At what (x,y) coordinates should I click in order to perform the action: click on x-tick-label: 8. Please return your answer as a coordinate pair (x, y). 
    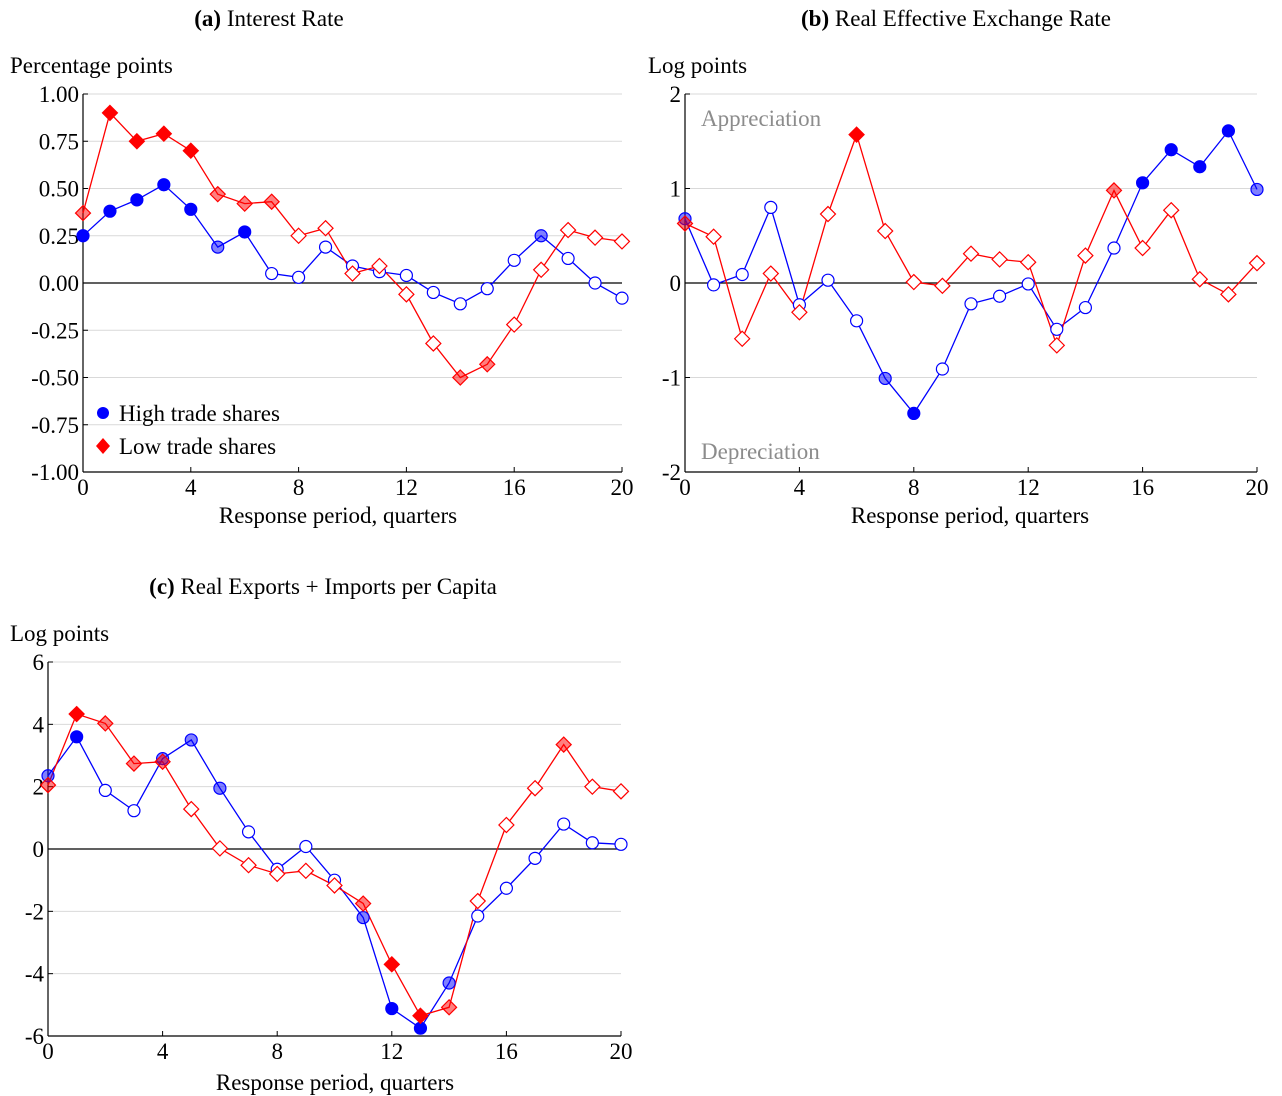
    Looking at the image, I should click on (277, 1051).